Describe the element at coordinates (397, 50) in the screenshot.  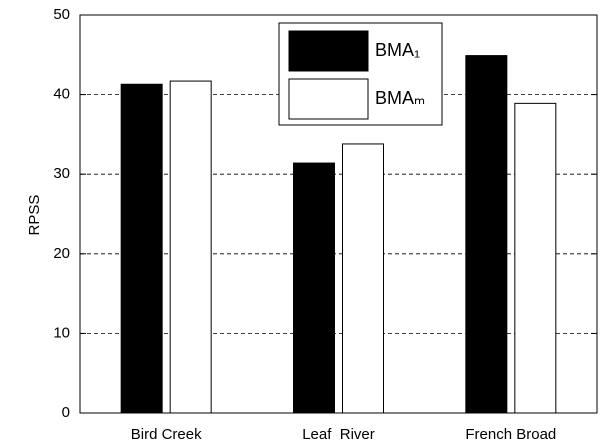
I see `legend-label: BMA₁` at that location.